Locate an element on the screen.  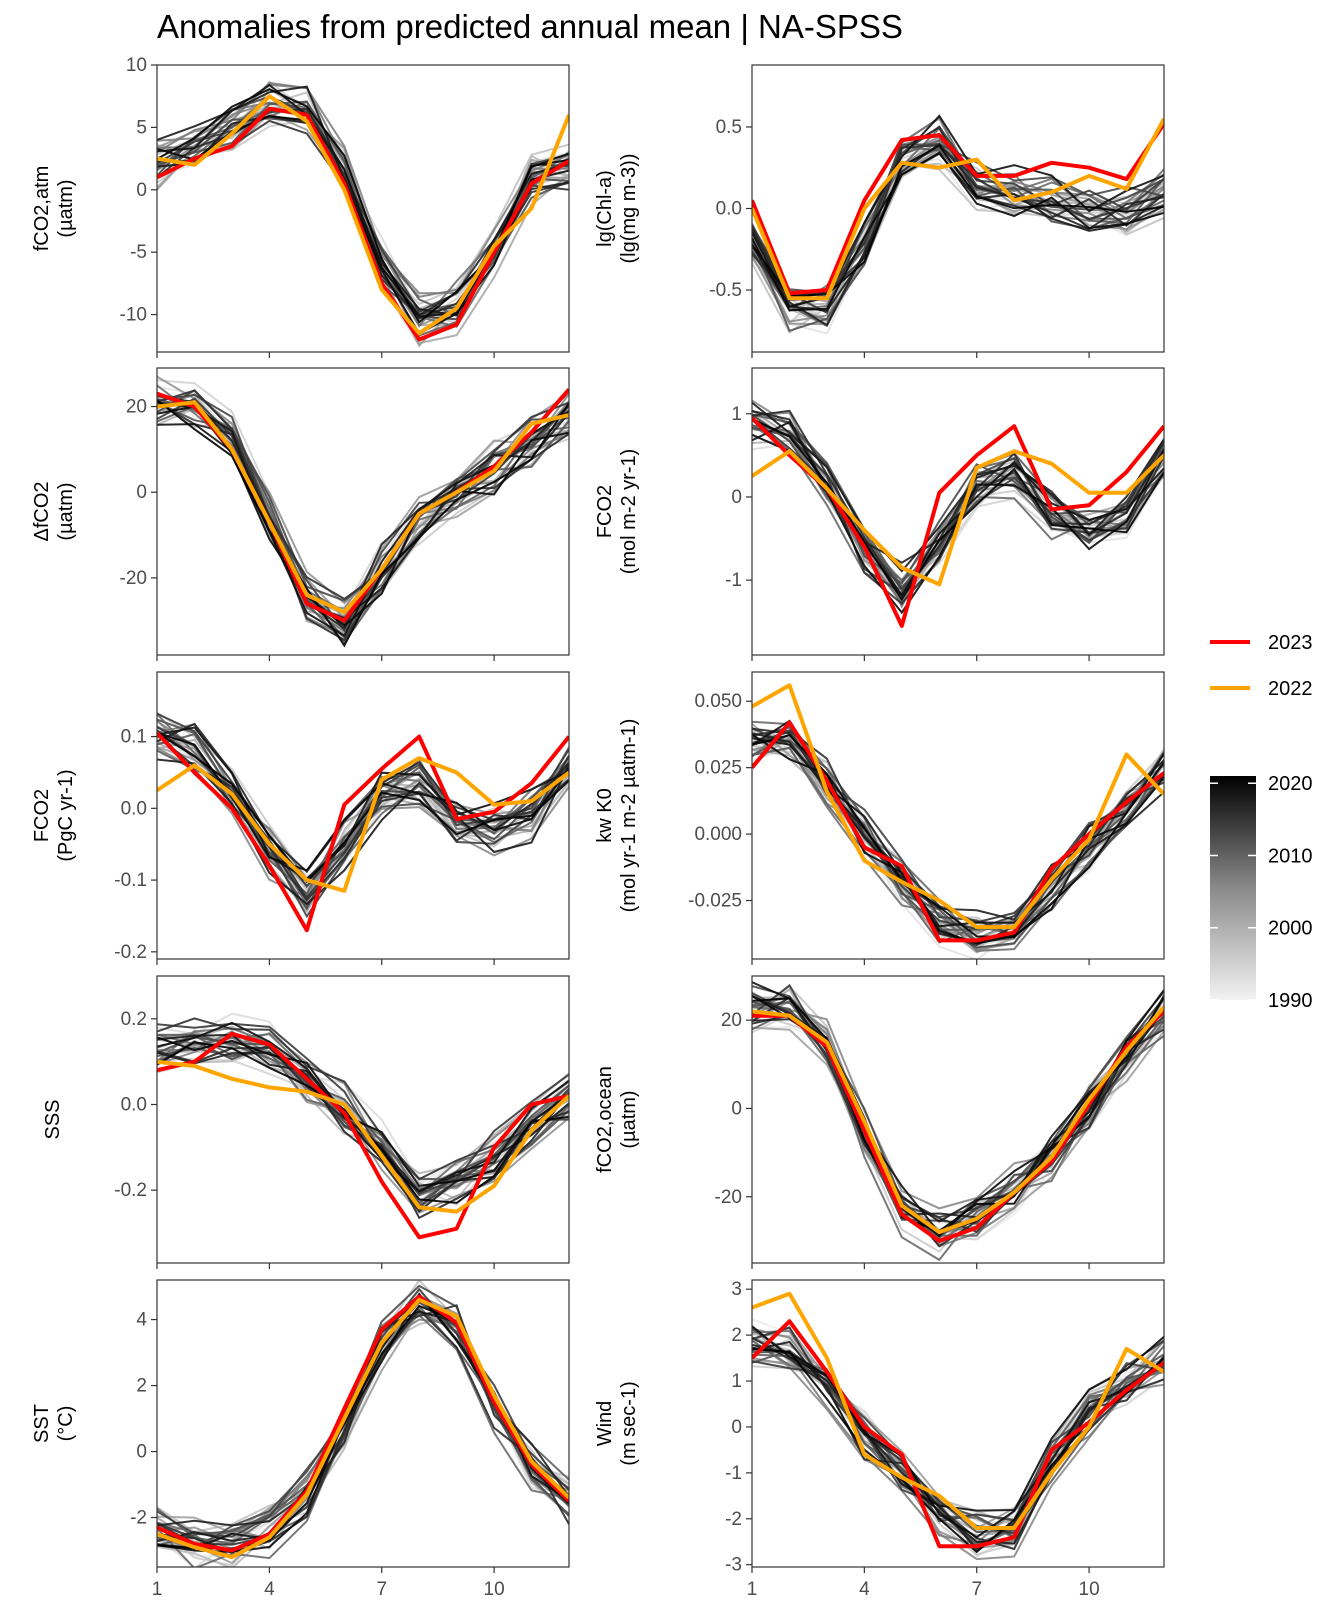
panel-9: 4 2 0 -2 SST (°C) 1 4 7 10 is located at coordinates (300, 1439).